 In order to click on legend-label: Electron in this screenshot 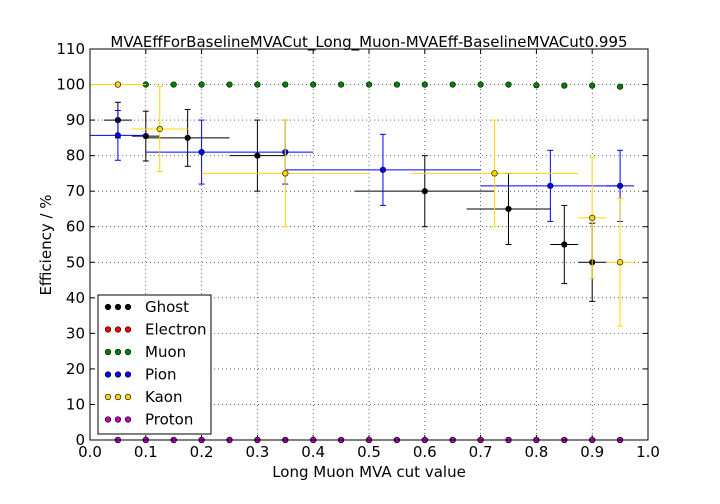, I will do `click(176, 330)`.